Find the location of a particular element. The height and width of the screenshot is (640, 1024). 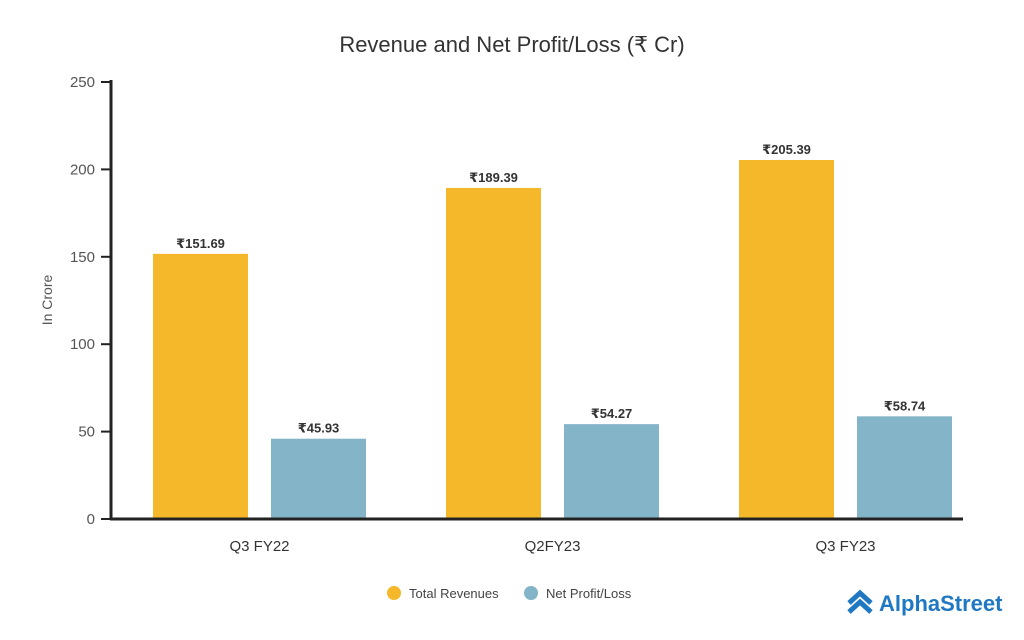

y-tick-label: 100 is located at coordinates (82, 344).